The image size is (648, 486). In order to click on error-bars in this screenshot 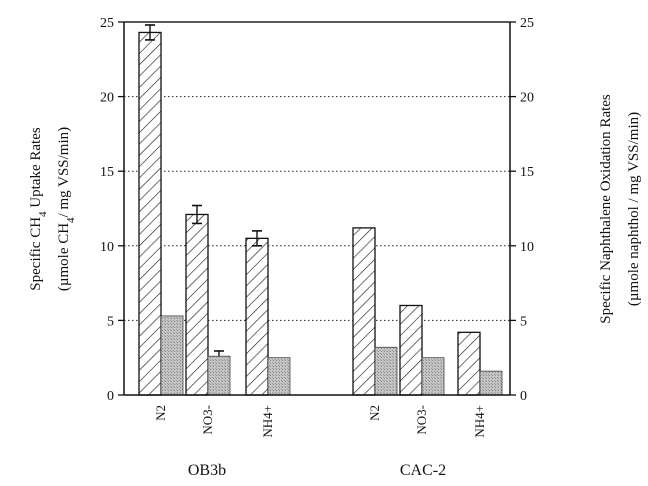, I will do `click(203, 190)`.